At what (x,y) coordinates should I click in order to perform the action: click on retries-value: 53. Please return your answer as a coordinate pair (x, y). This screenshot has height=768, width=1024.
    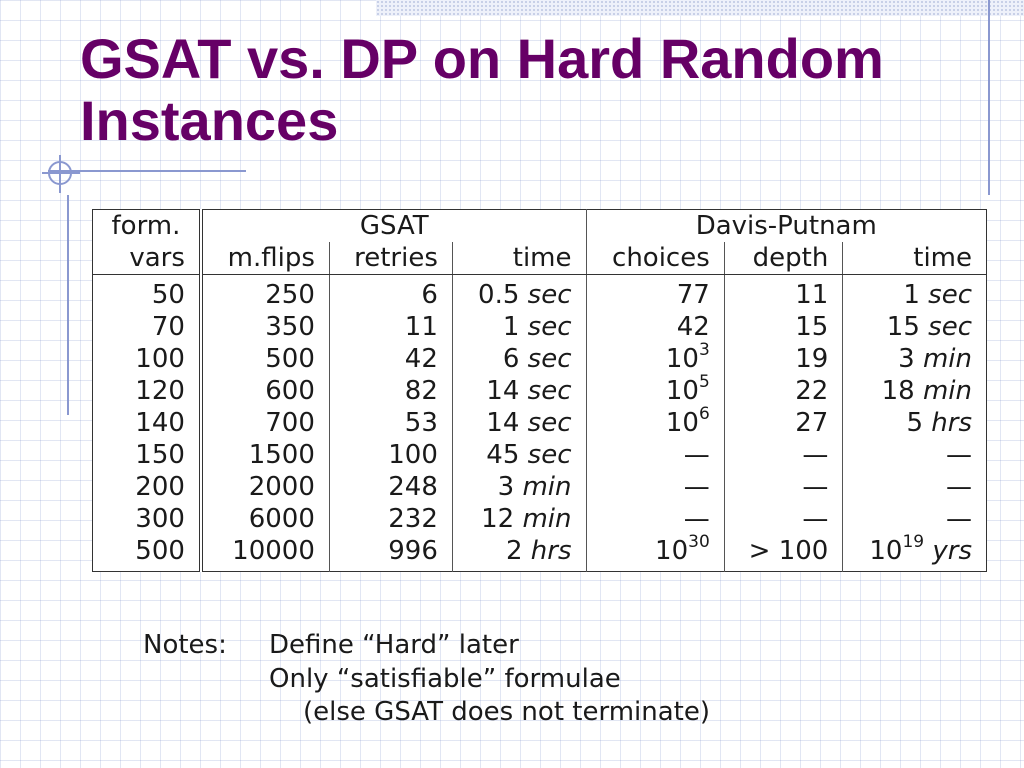
    Looking at the image, I should click on (421, 423).